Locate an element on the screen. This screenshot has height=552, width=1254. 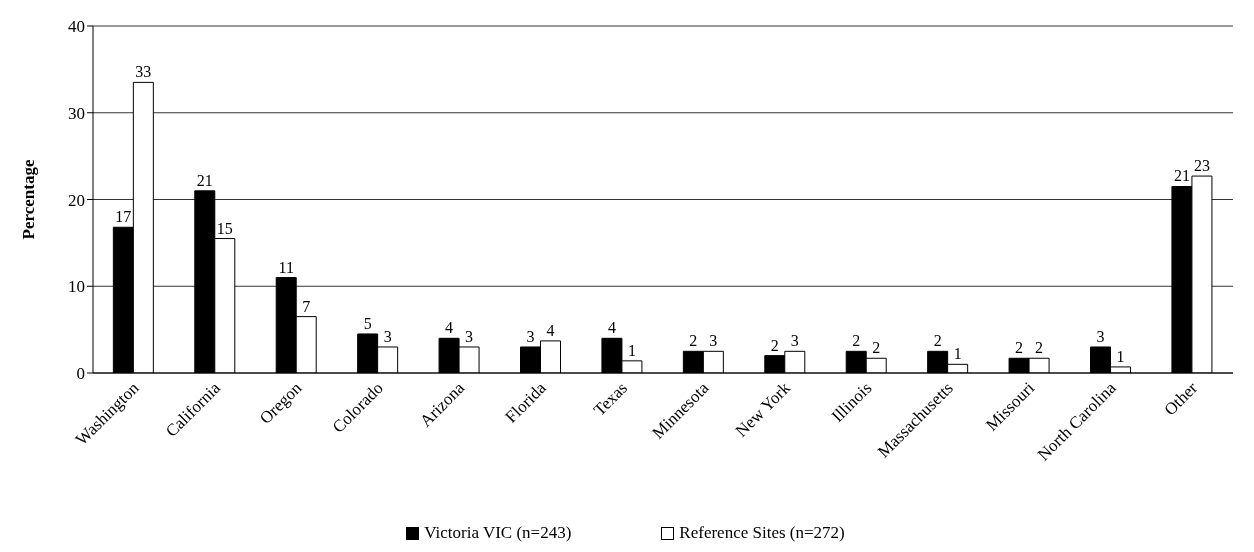
data-label: 17 is located at coordinates (123, 217).